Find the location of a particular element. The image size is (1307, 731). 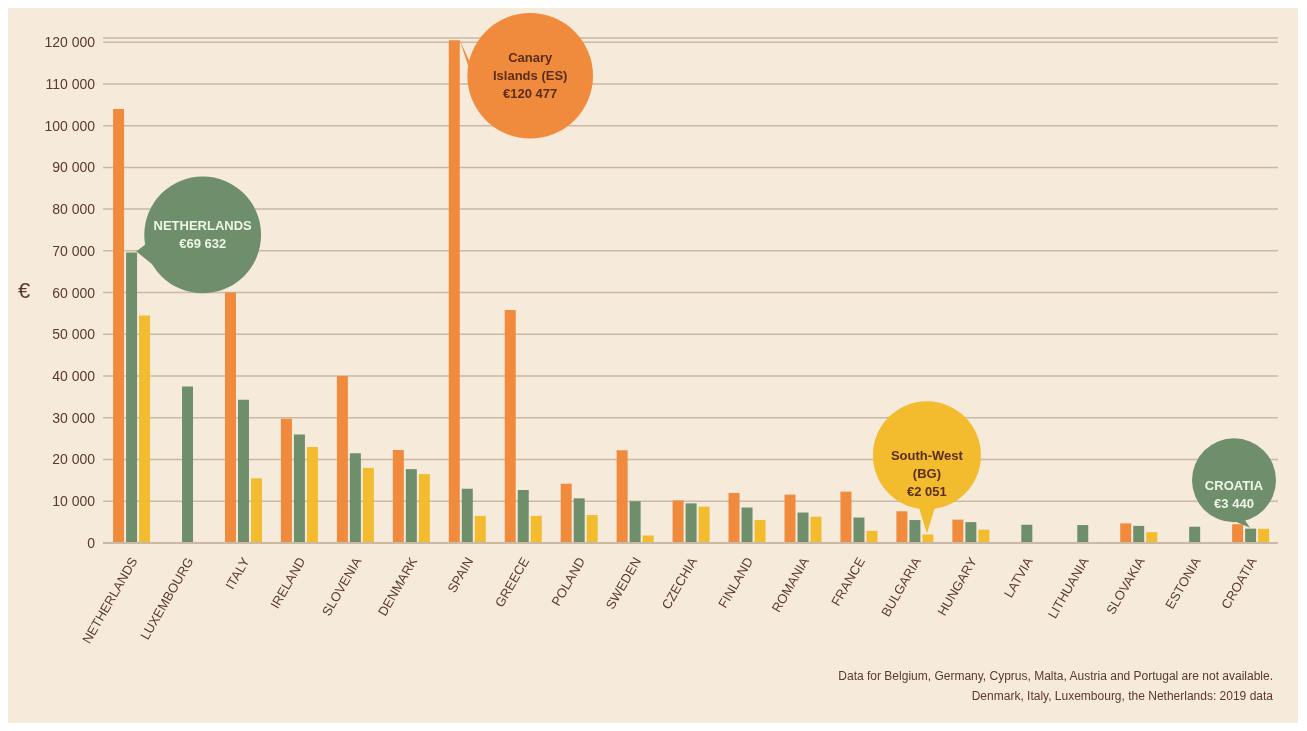

text: Denmark, Italy, Luxembourg, the Netherlands: 2019 data is located at coordinates (1121, 696).